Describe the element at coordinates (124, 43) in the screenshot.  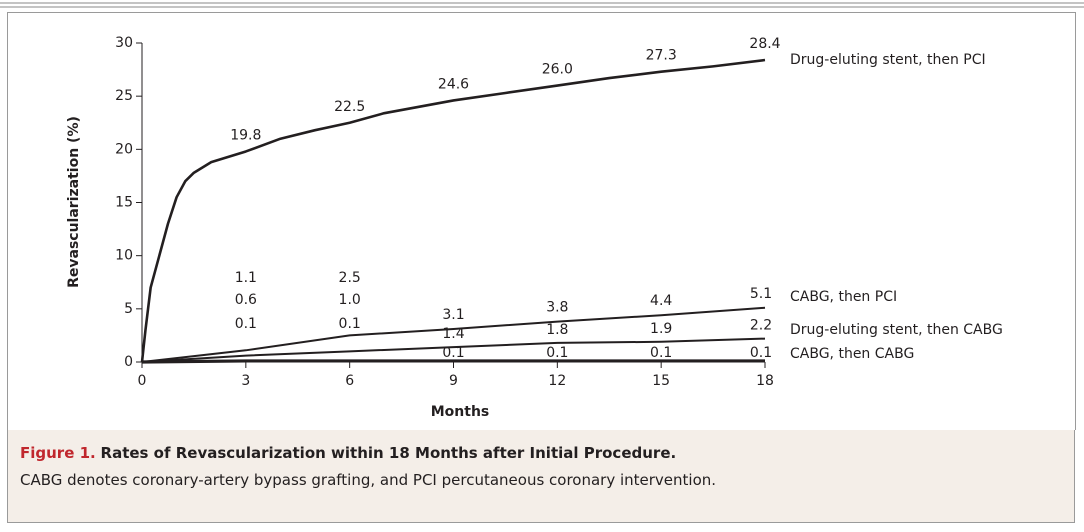
I see `y-tick-label: 30` at that location.